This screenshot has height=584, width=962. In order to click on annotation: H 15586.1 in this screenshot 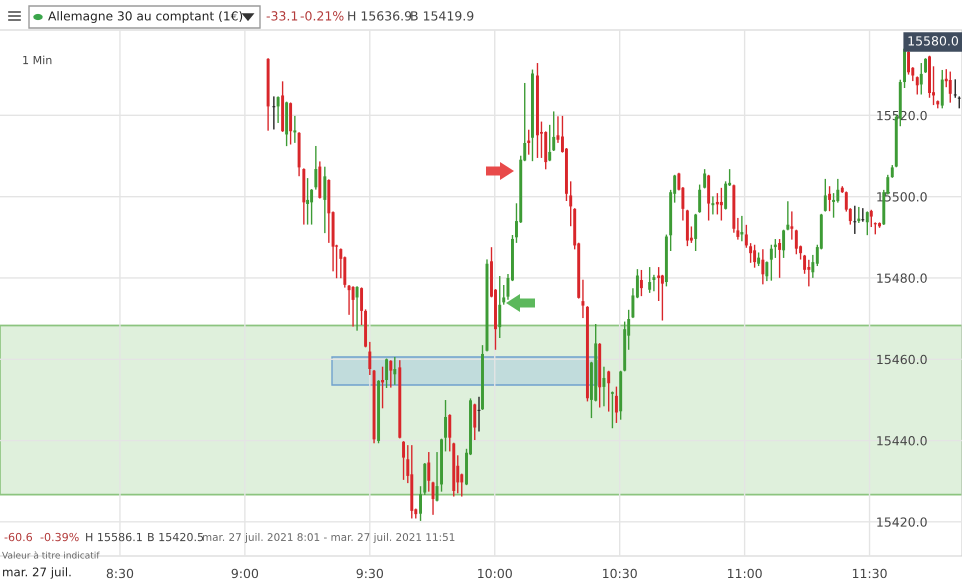, I will do `click(114, 537)`.